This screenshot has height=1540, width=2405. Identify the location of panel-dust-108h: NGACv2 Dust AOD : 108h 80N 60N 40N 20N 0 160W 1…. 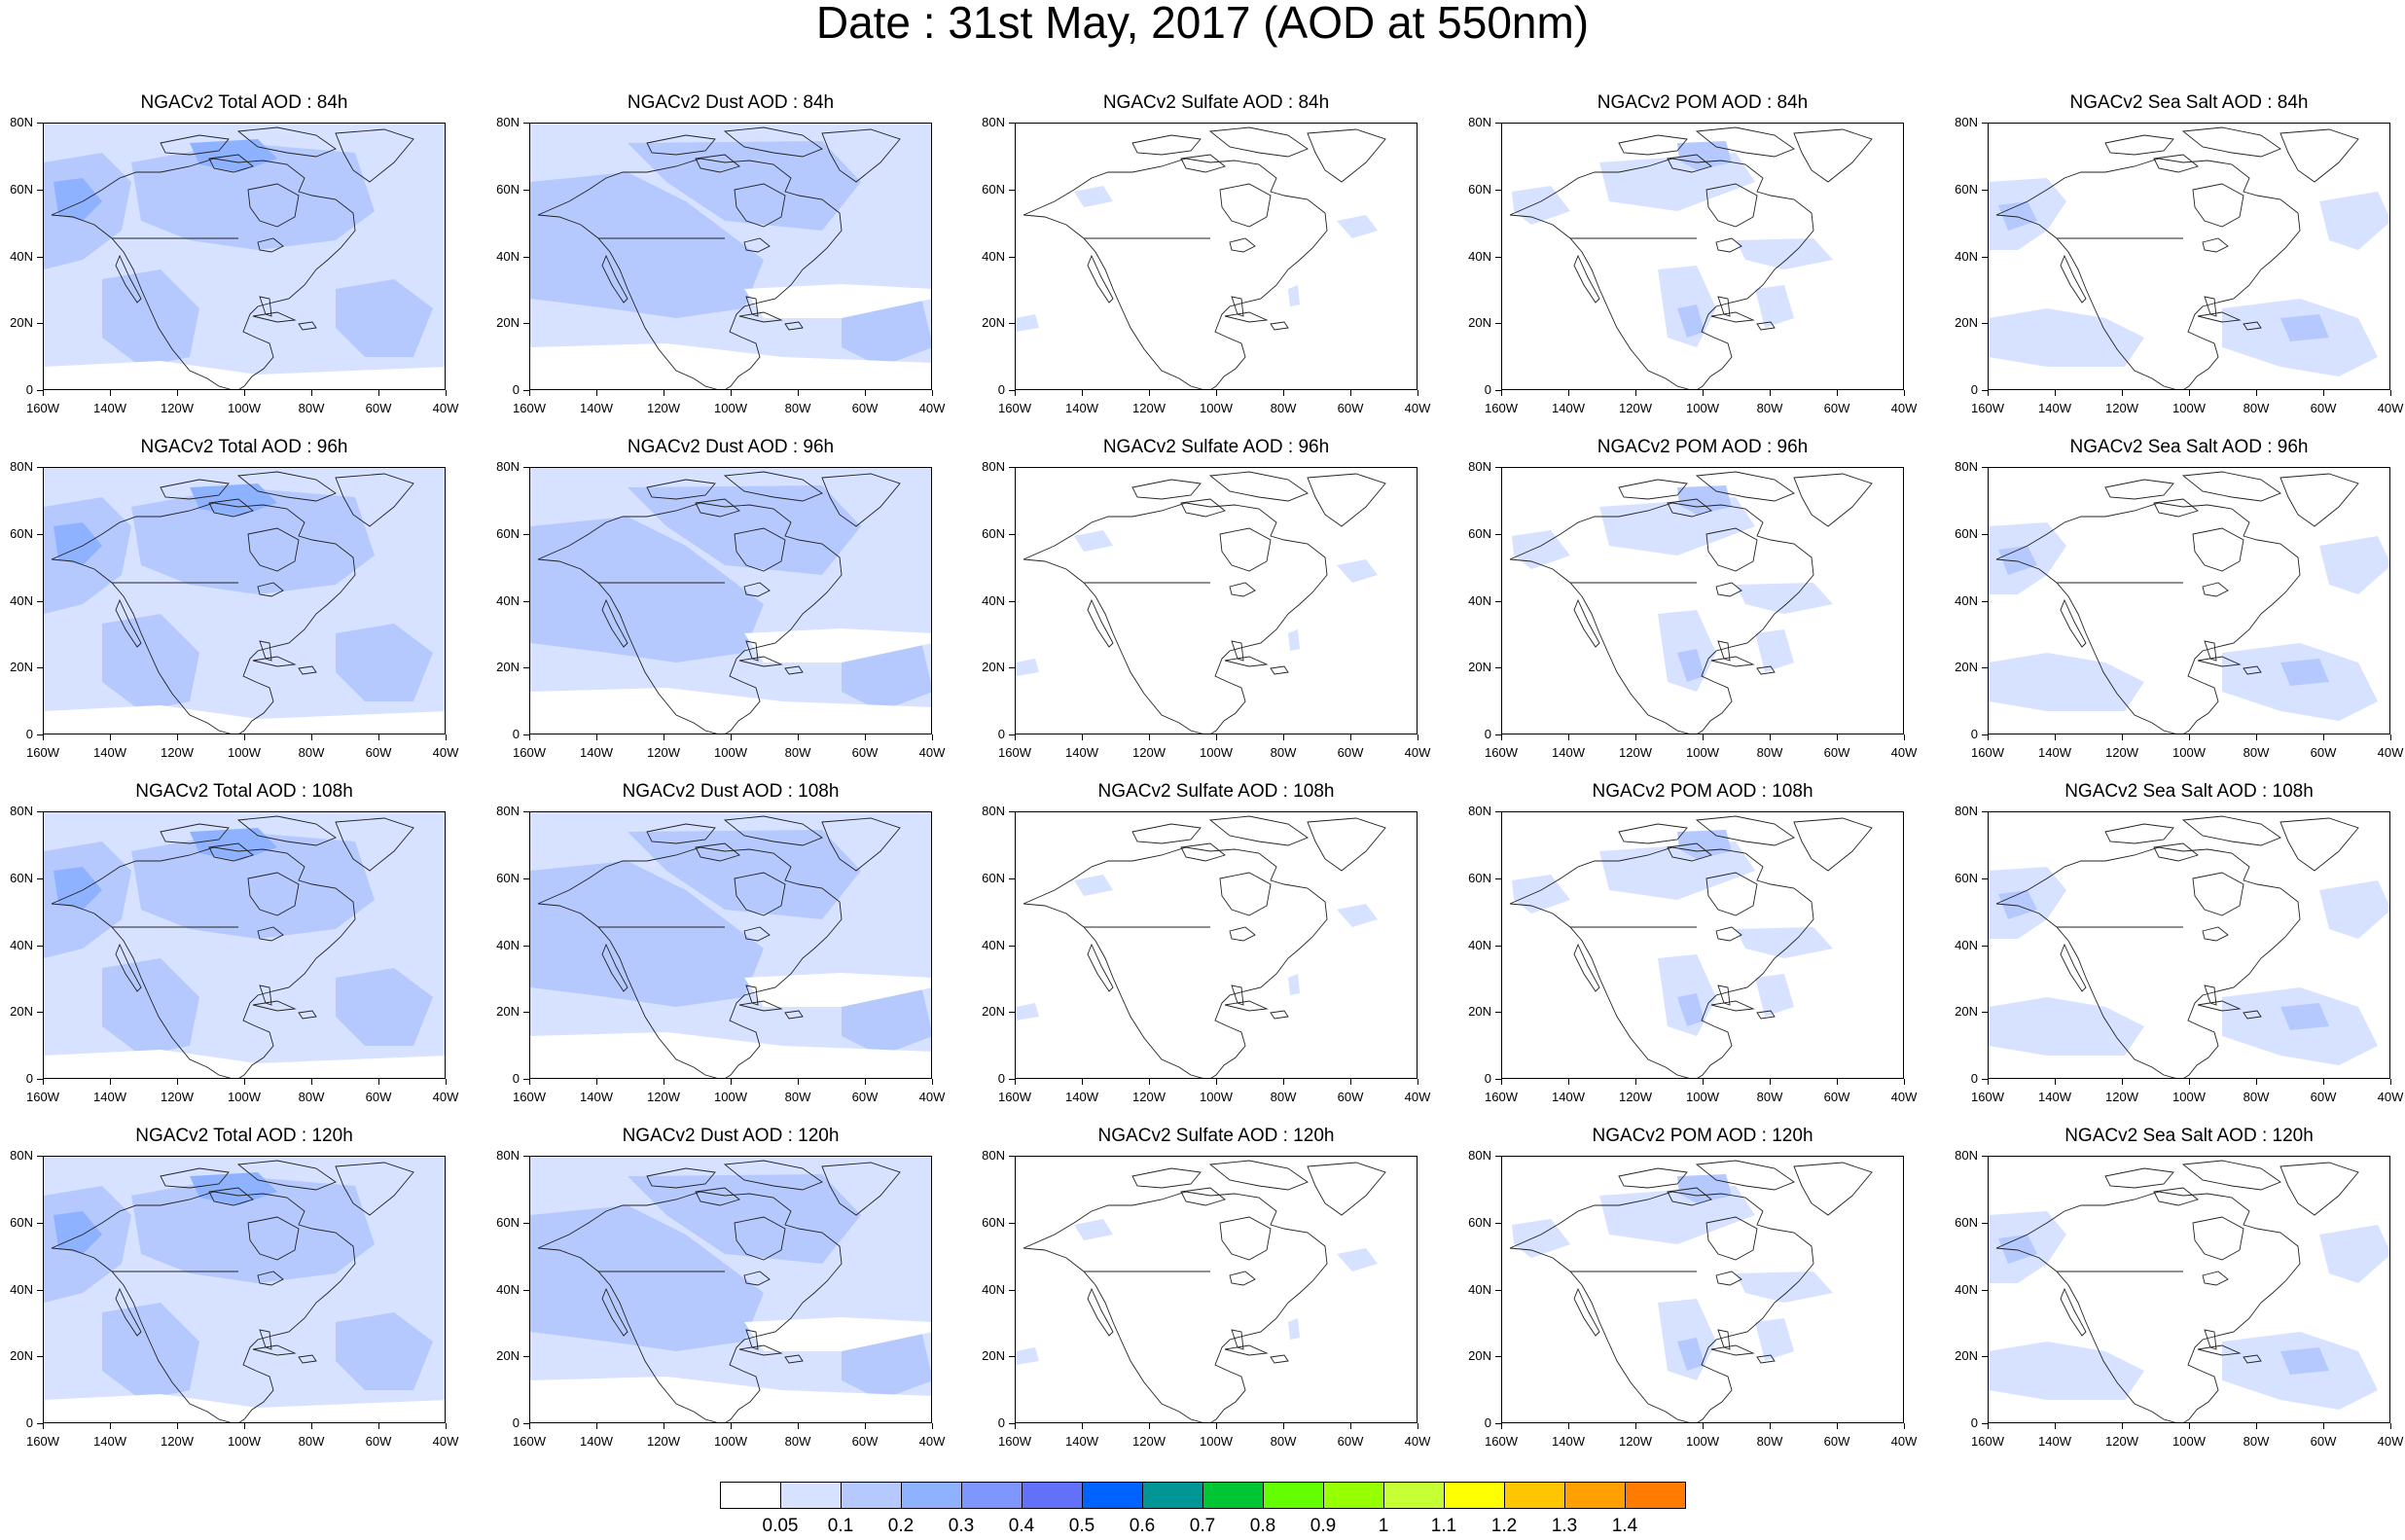
(716, 945).